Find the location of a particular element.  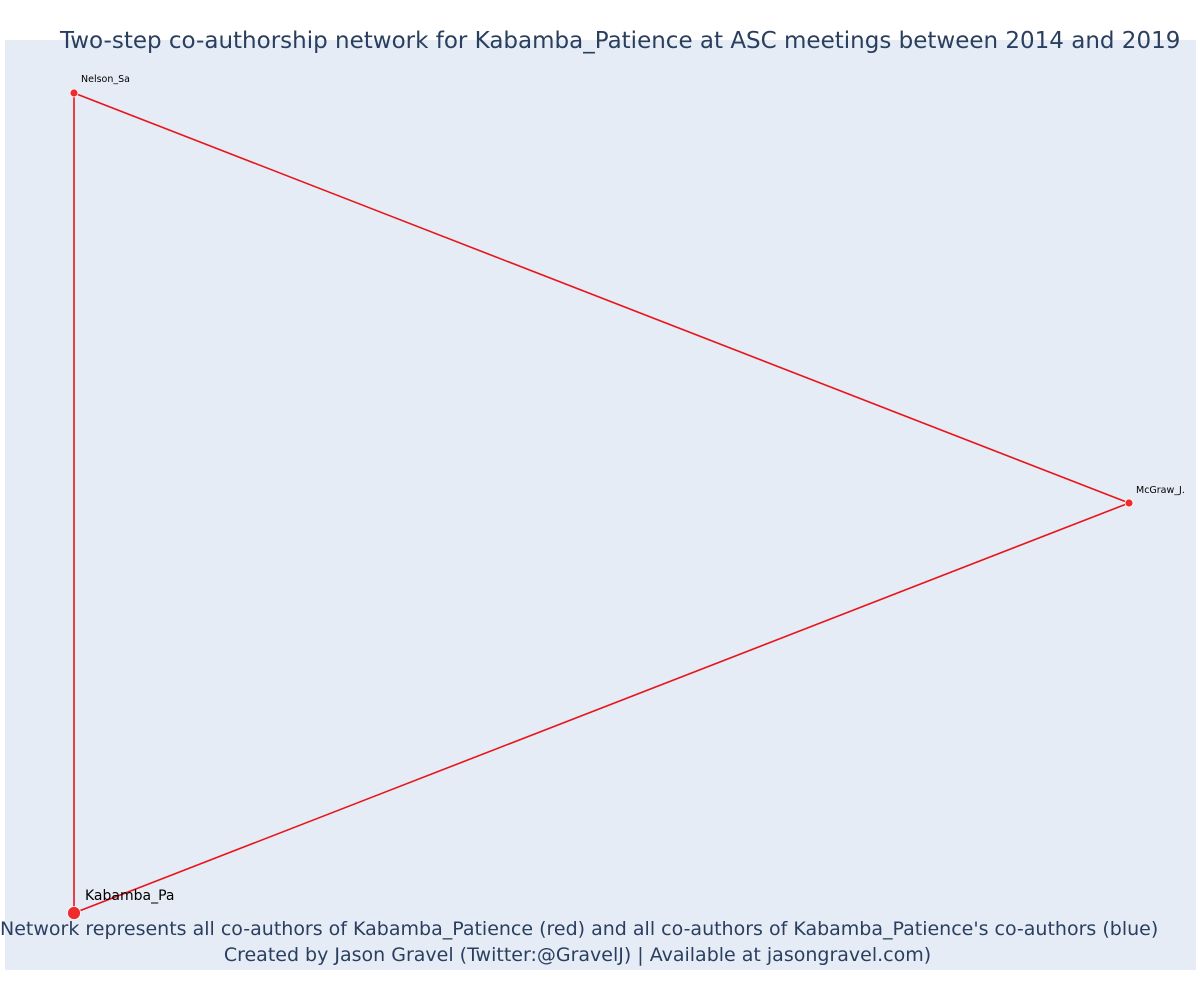

node-nelson is located at coordinates (74, 93).